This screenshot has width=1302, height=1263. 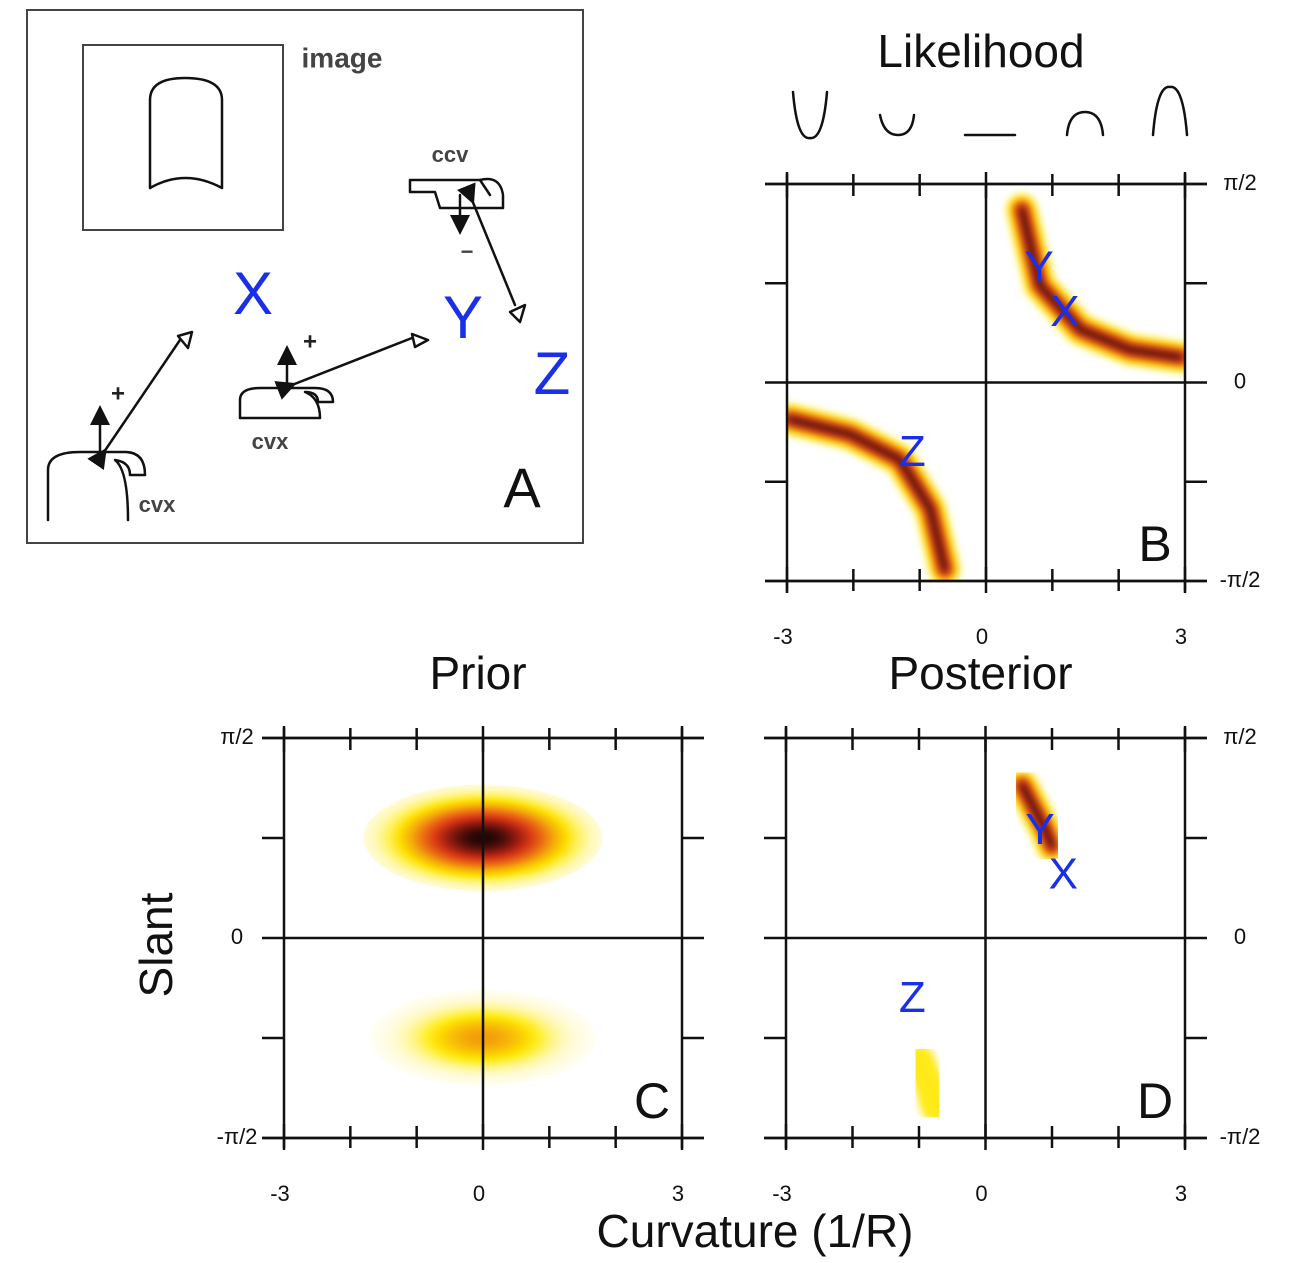 I want to click on x-axis-label: Curvature (1/R), so click(x=755, y=1231).